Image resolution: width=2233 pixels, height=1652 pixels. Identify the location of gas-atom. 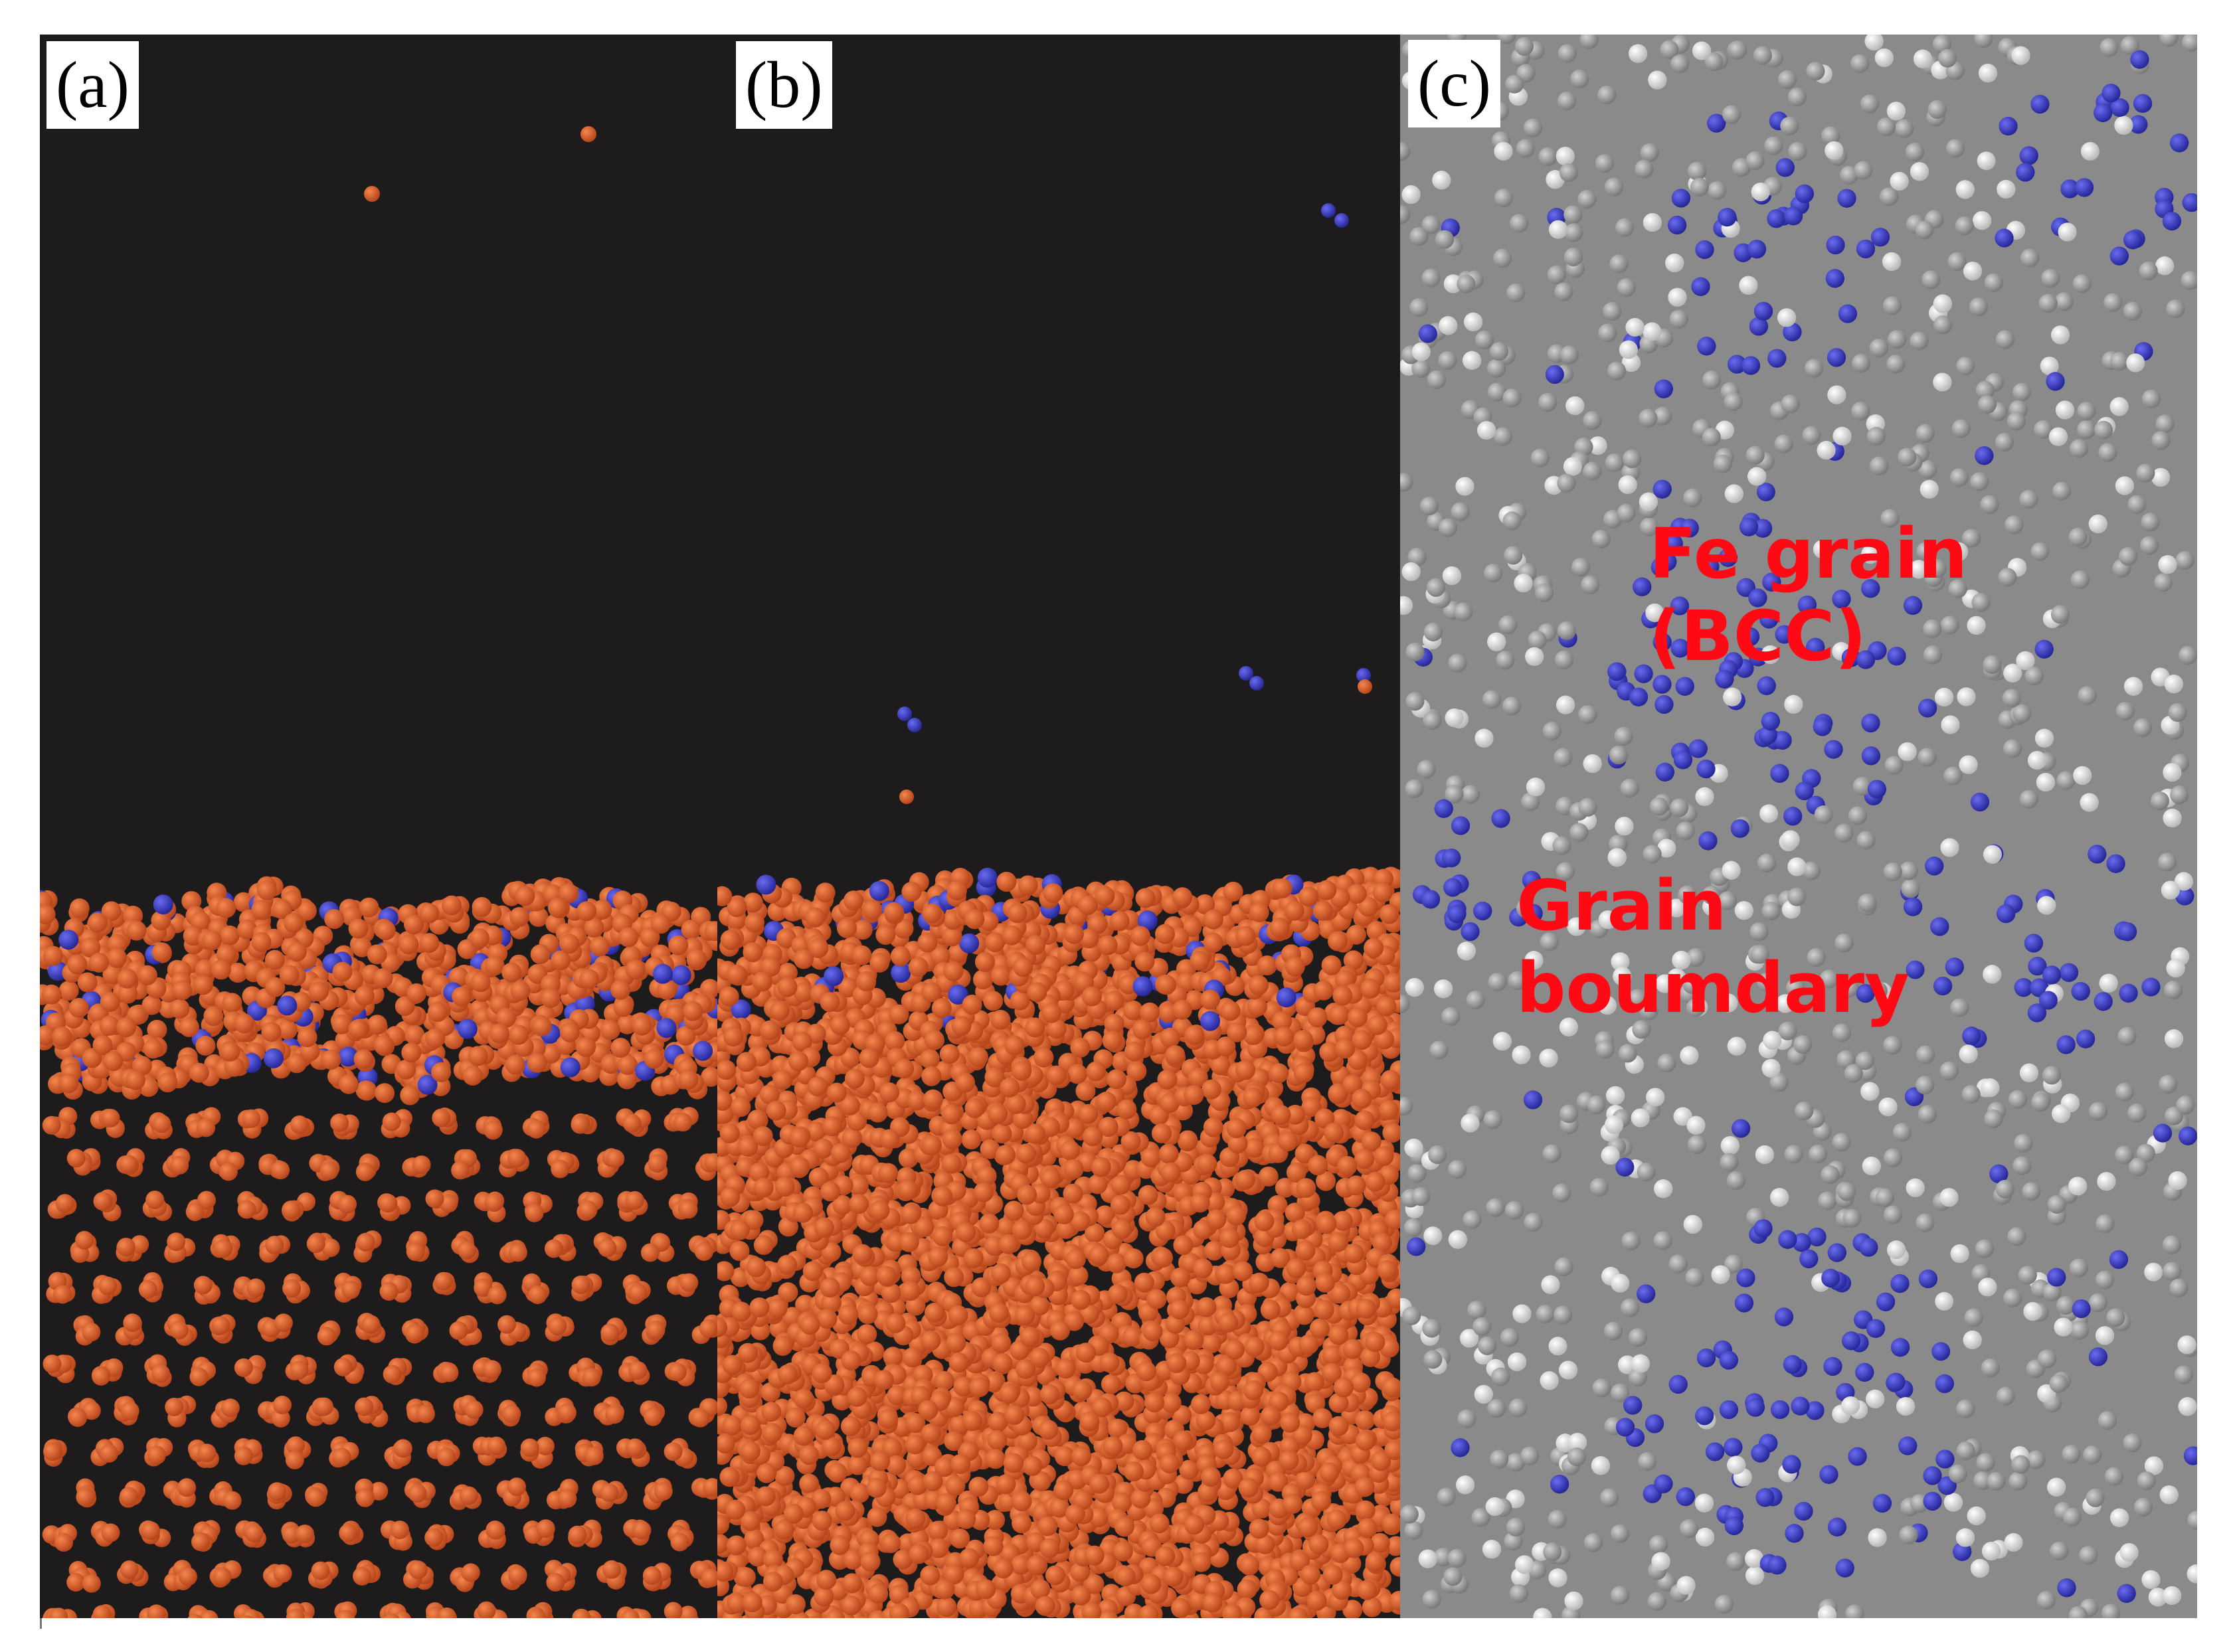
(1246, 673).